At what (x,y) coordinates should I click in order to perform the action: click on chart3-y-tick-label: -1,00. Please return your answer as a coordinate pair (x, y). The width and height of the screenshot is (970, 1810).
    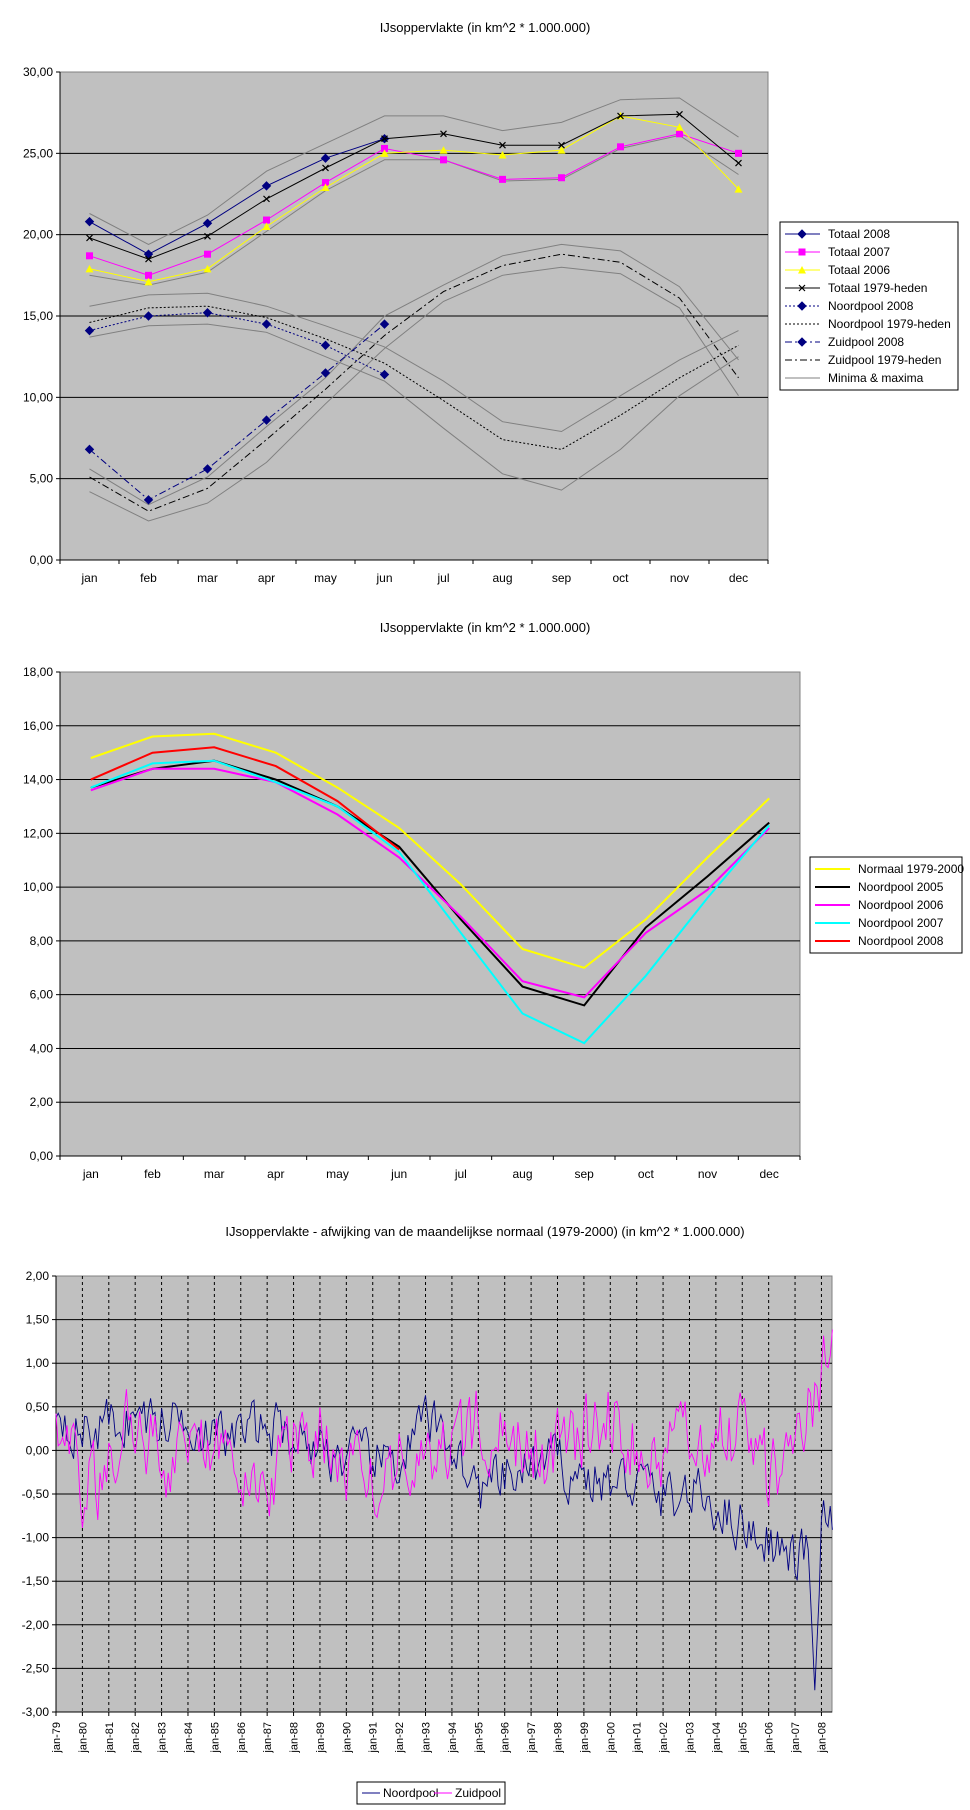
    Looking at the image, I should click on (36, 1538).